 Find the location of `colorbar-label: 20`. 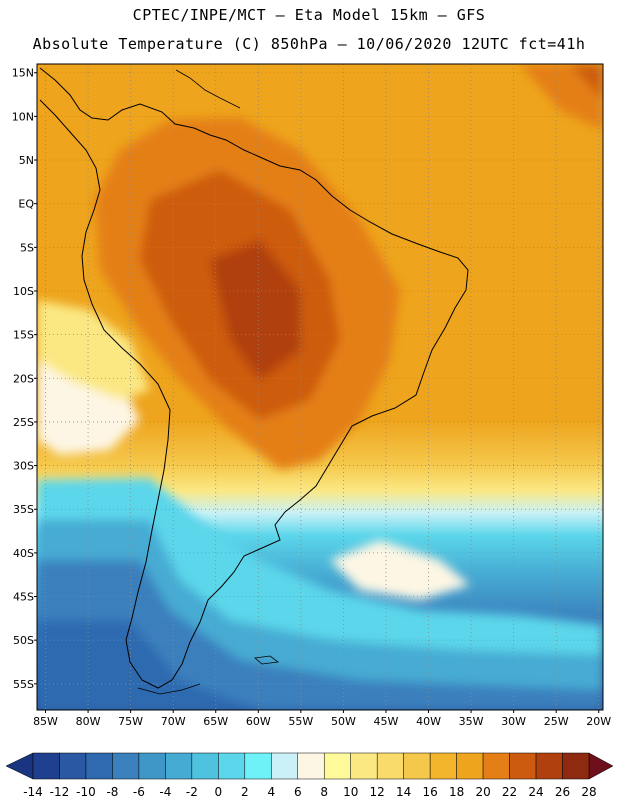

colorbar-label: 20 is located at coordinates (482, 792).